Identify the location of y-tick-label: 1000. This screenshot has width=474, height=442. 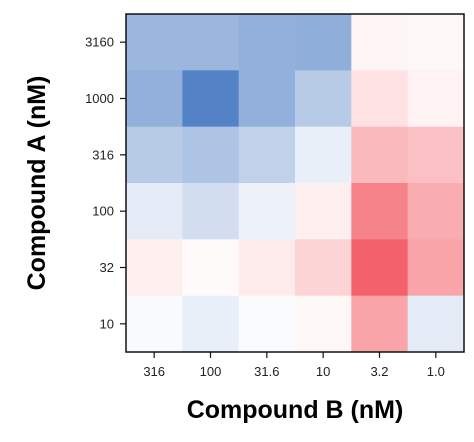
(99, 98).